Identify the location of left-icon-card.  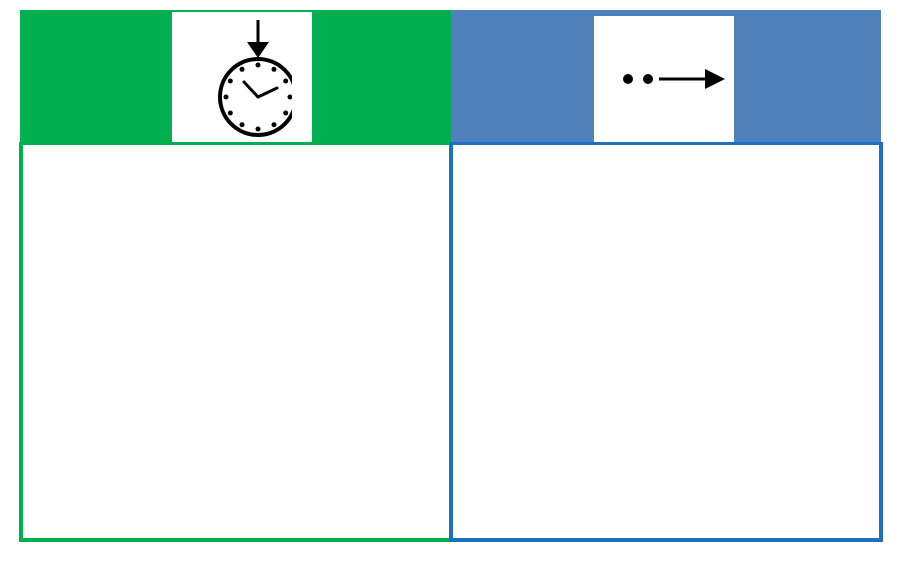
(242, 77).